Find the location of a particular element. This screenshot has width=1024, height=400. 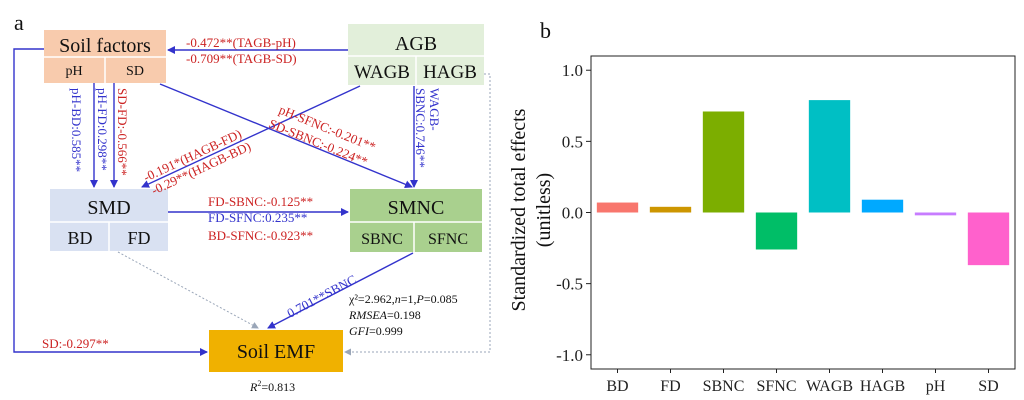

bar-wagb is located at coordinates (829, 156).